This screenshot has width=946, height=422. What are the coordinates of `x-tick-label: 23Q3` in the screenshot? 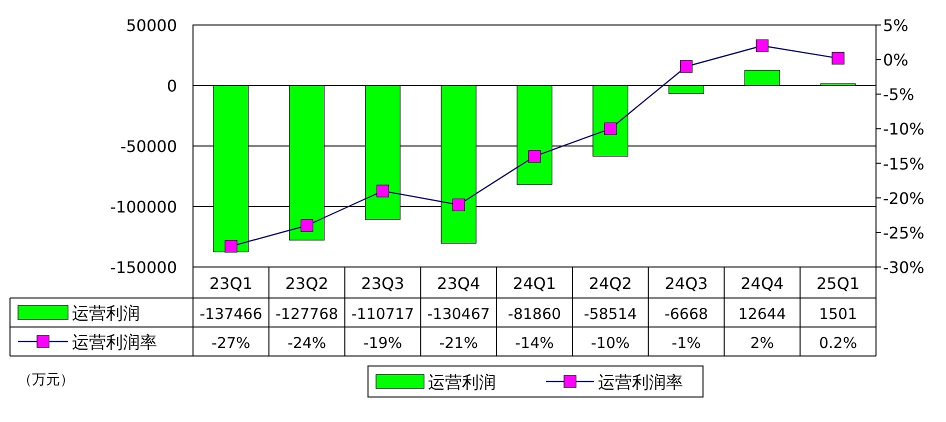 It's located at (382, 283).